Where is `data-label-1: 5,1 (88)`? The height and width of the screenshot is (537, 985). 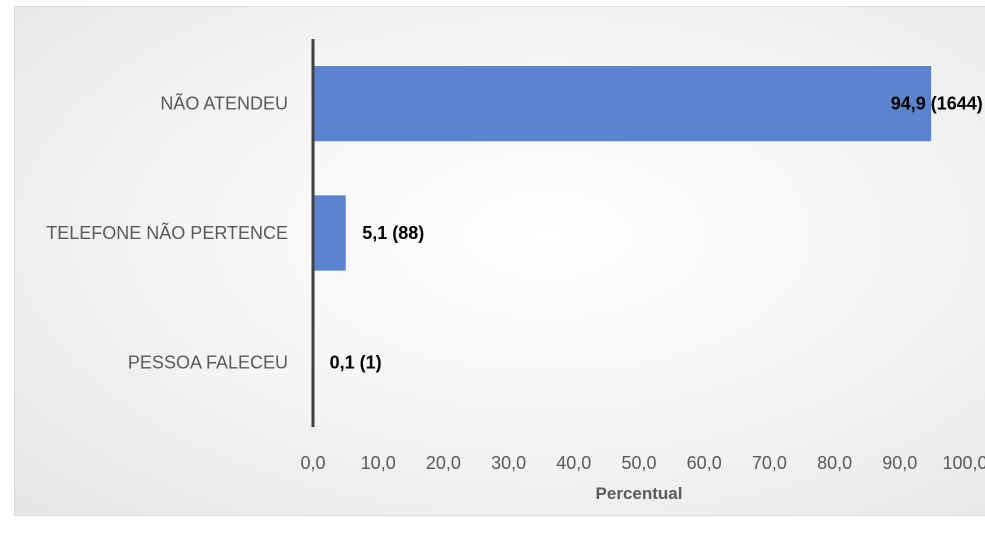
data-label-1: 5,1 (88) is located at coordinates (393, 233).